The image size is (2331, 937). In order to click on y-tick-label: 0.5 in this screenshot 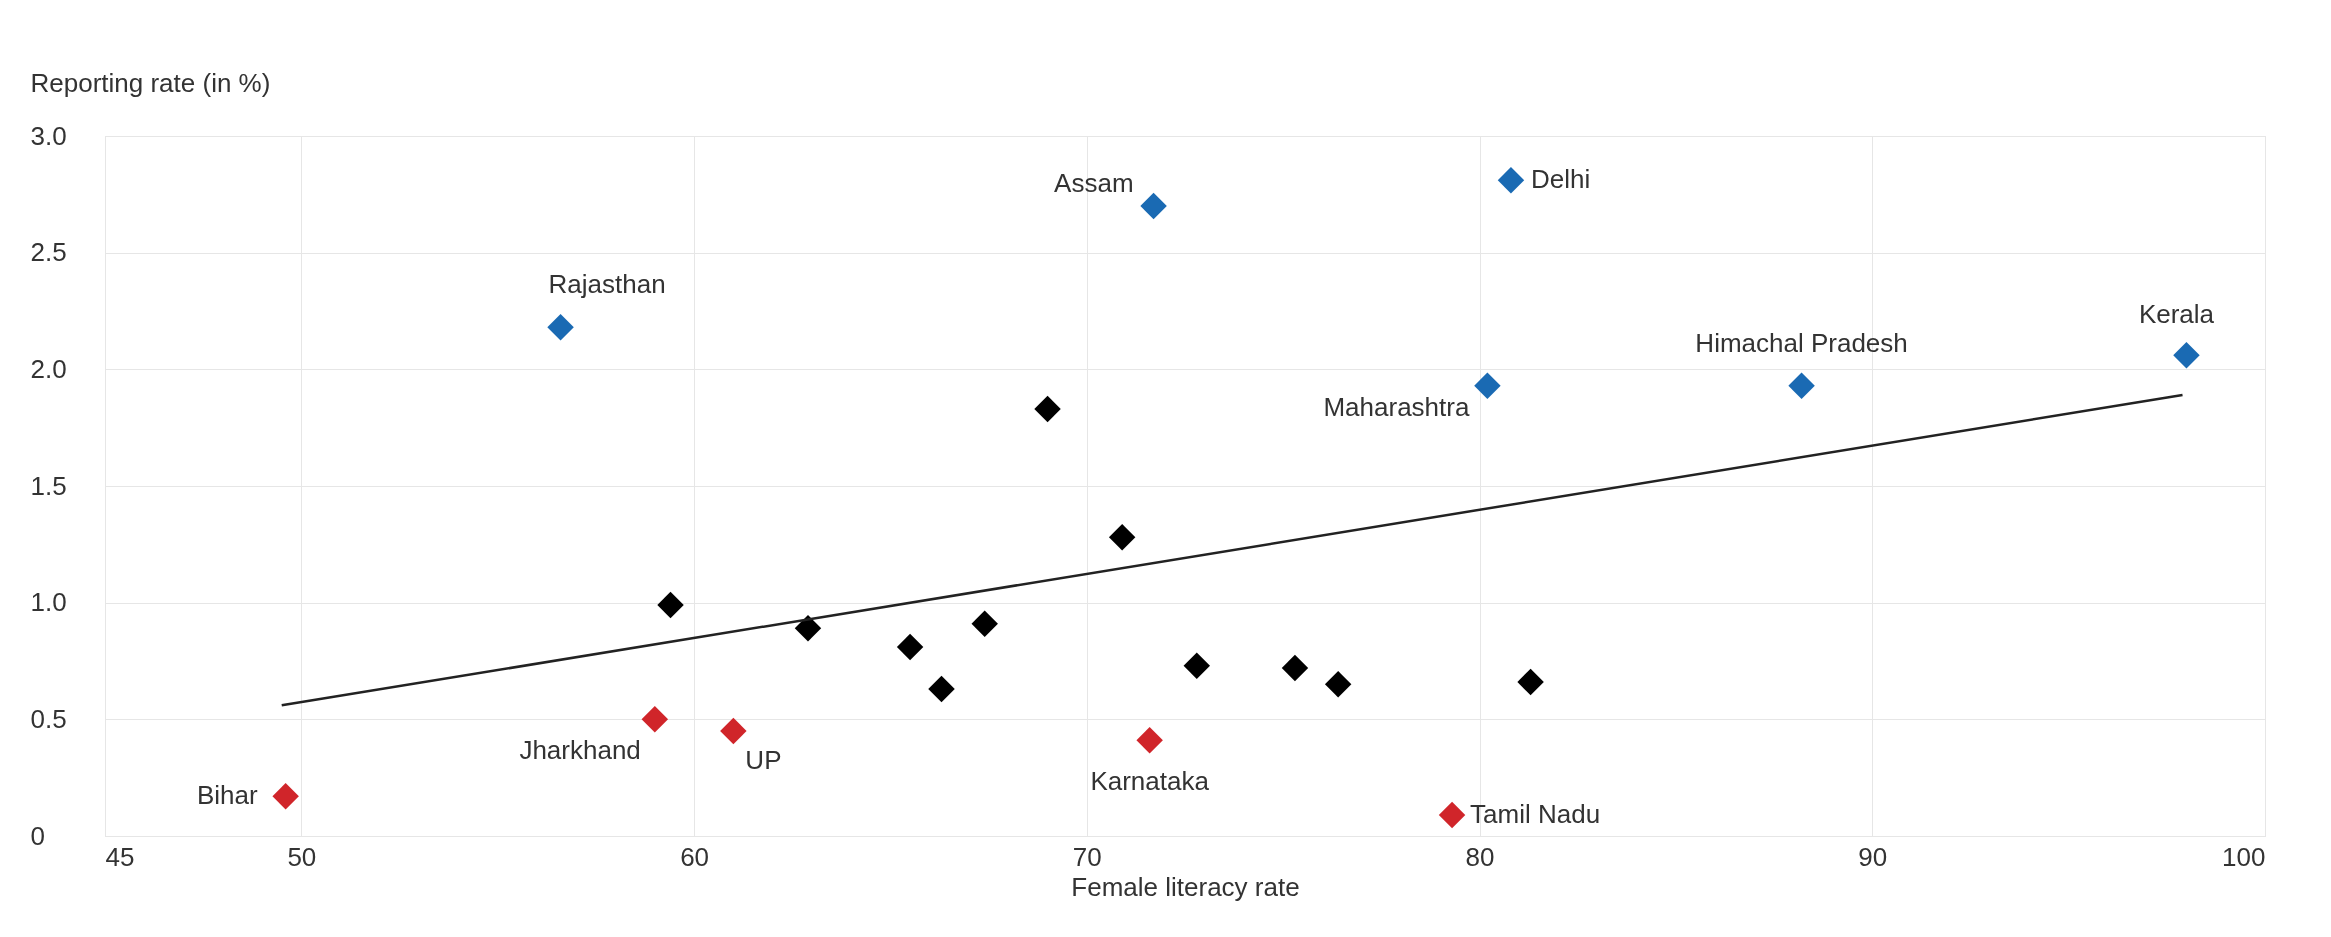, I will do `click(48, 718)`.